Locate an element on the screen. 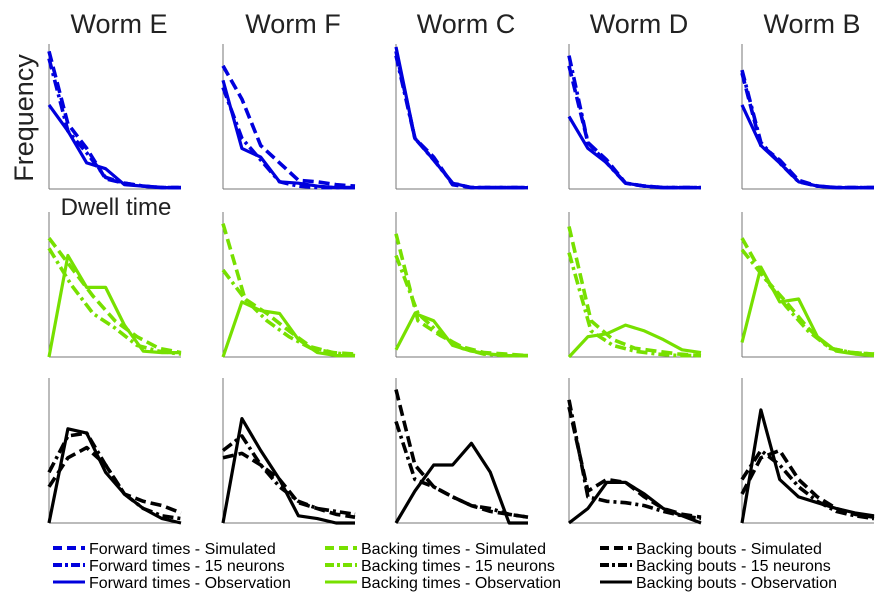  legend-label-backing-bouts-observation: Backing bouts - Observation is located at coordinates (736, 583).